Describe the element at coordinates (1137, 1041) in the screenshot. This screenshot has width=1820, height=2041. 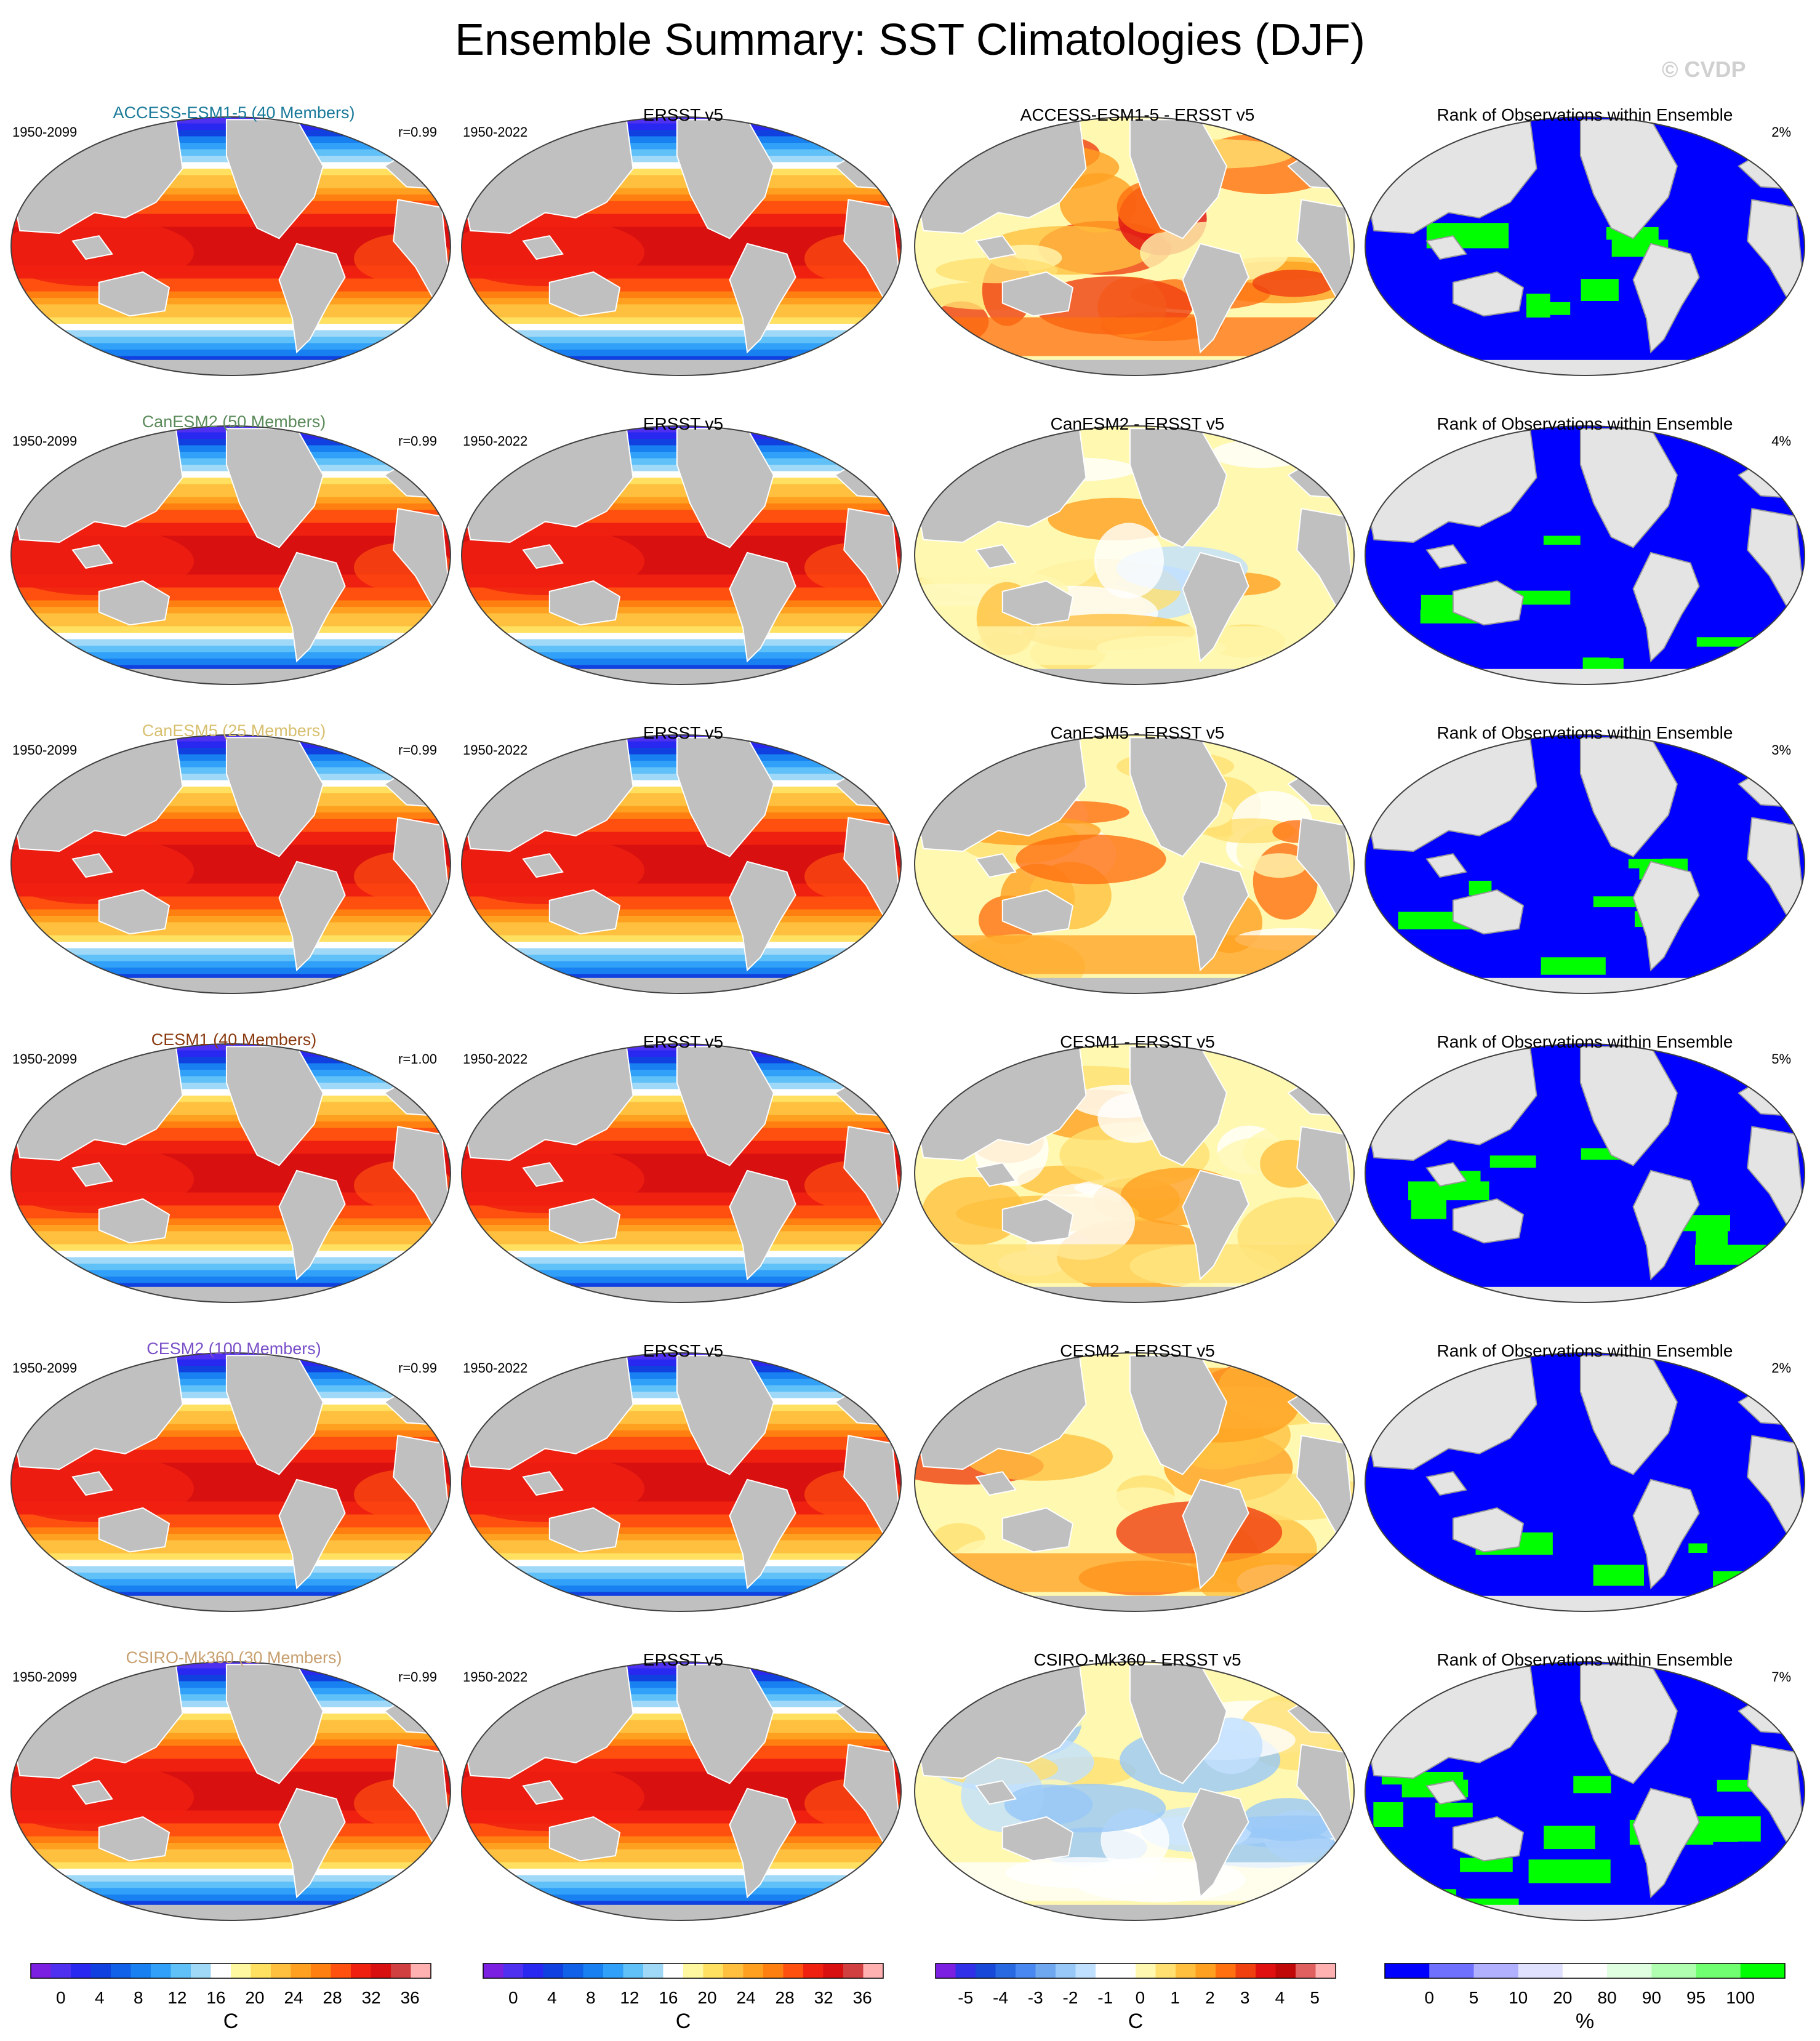
I see `difference-title: CESM1 - ERSST v5` at that location.